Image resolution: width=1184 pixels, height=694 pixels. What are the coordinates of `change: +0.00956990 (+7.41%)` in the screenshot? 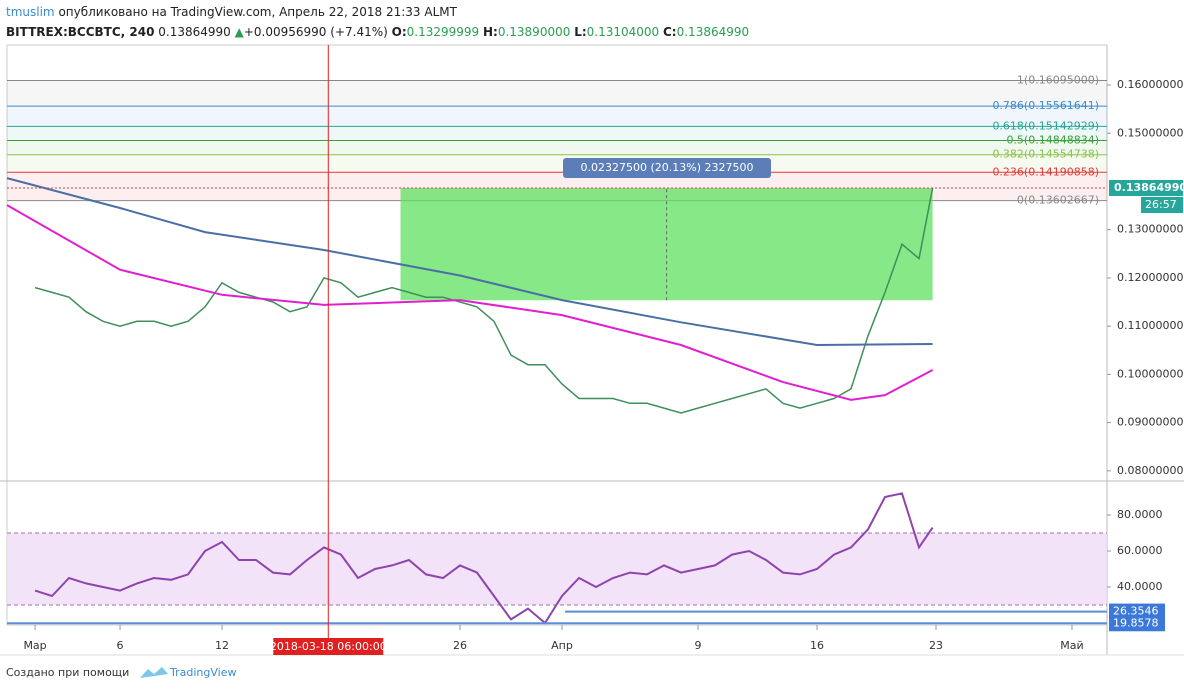 It's located at (315, 32).